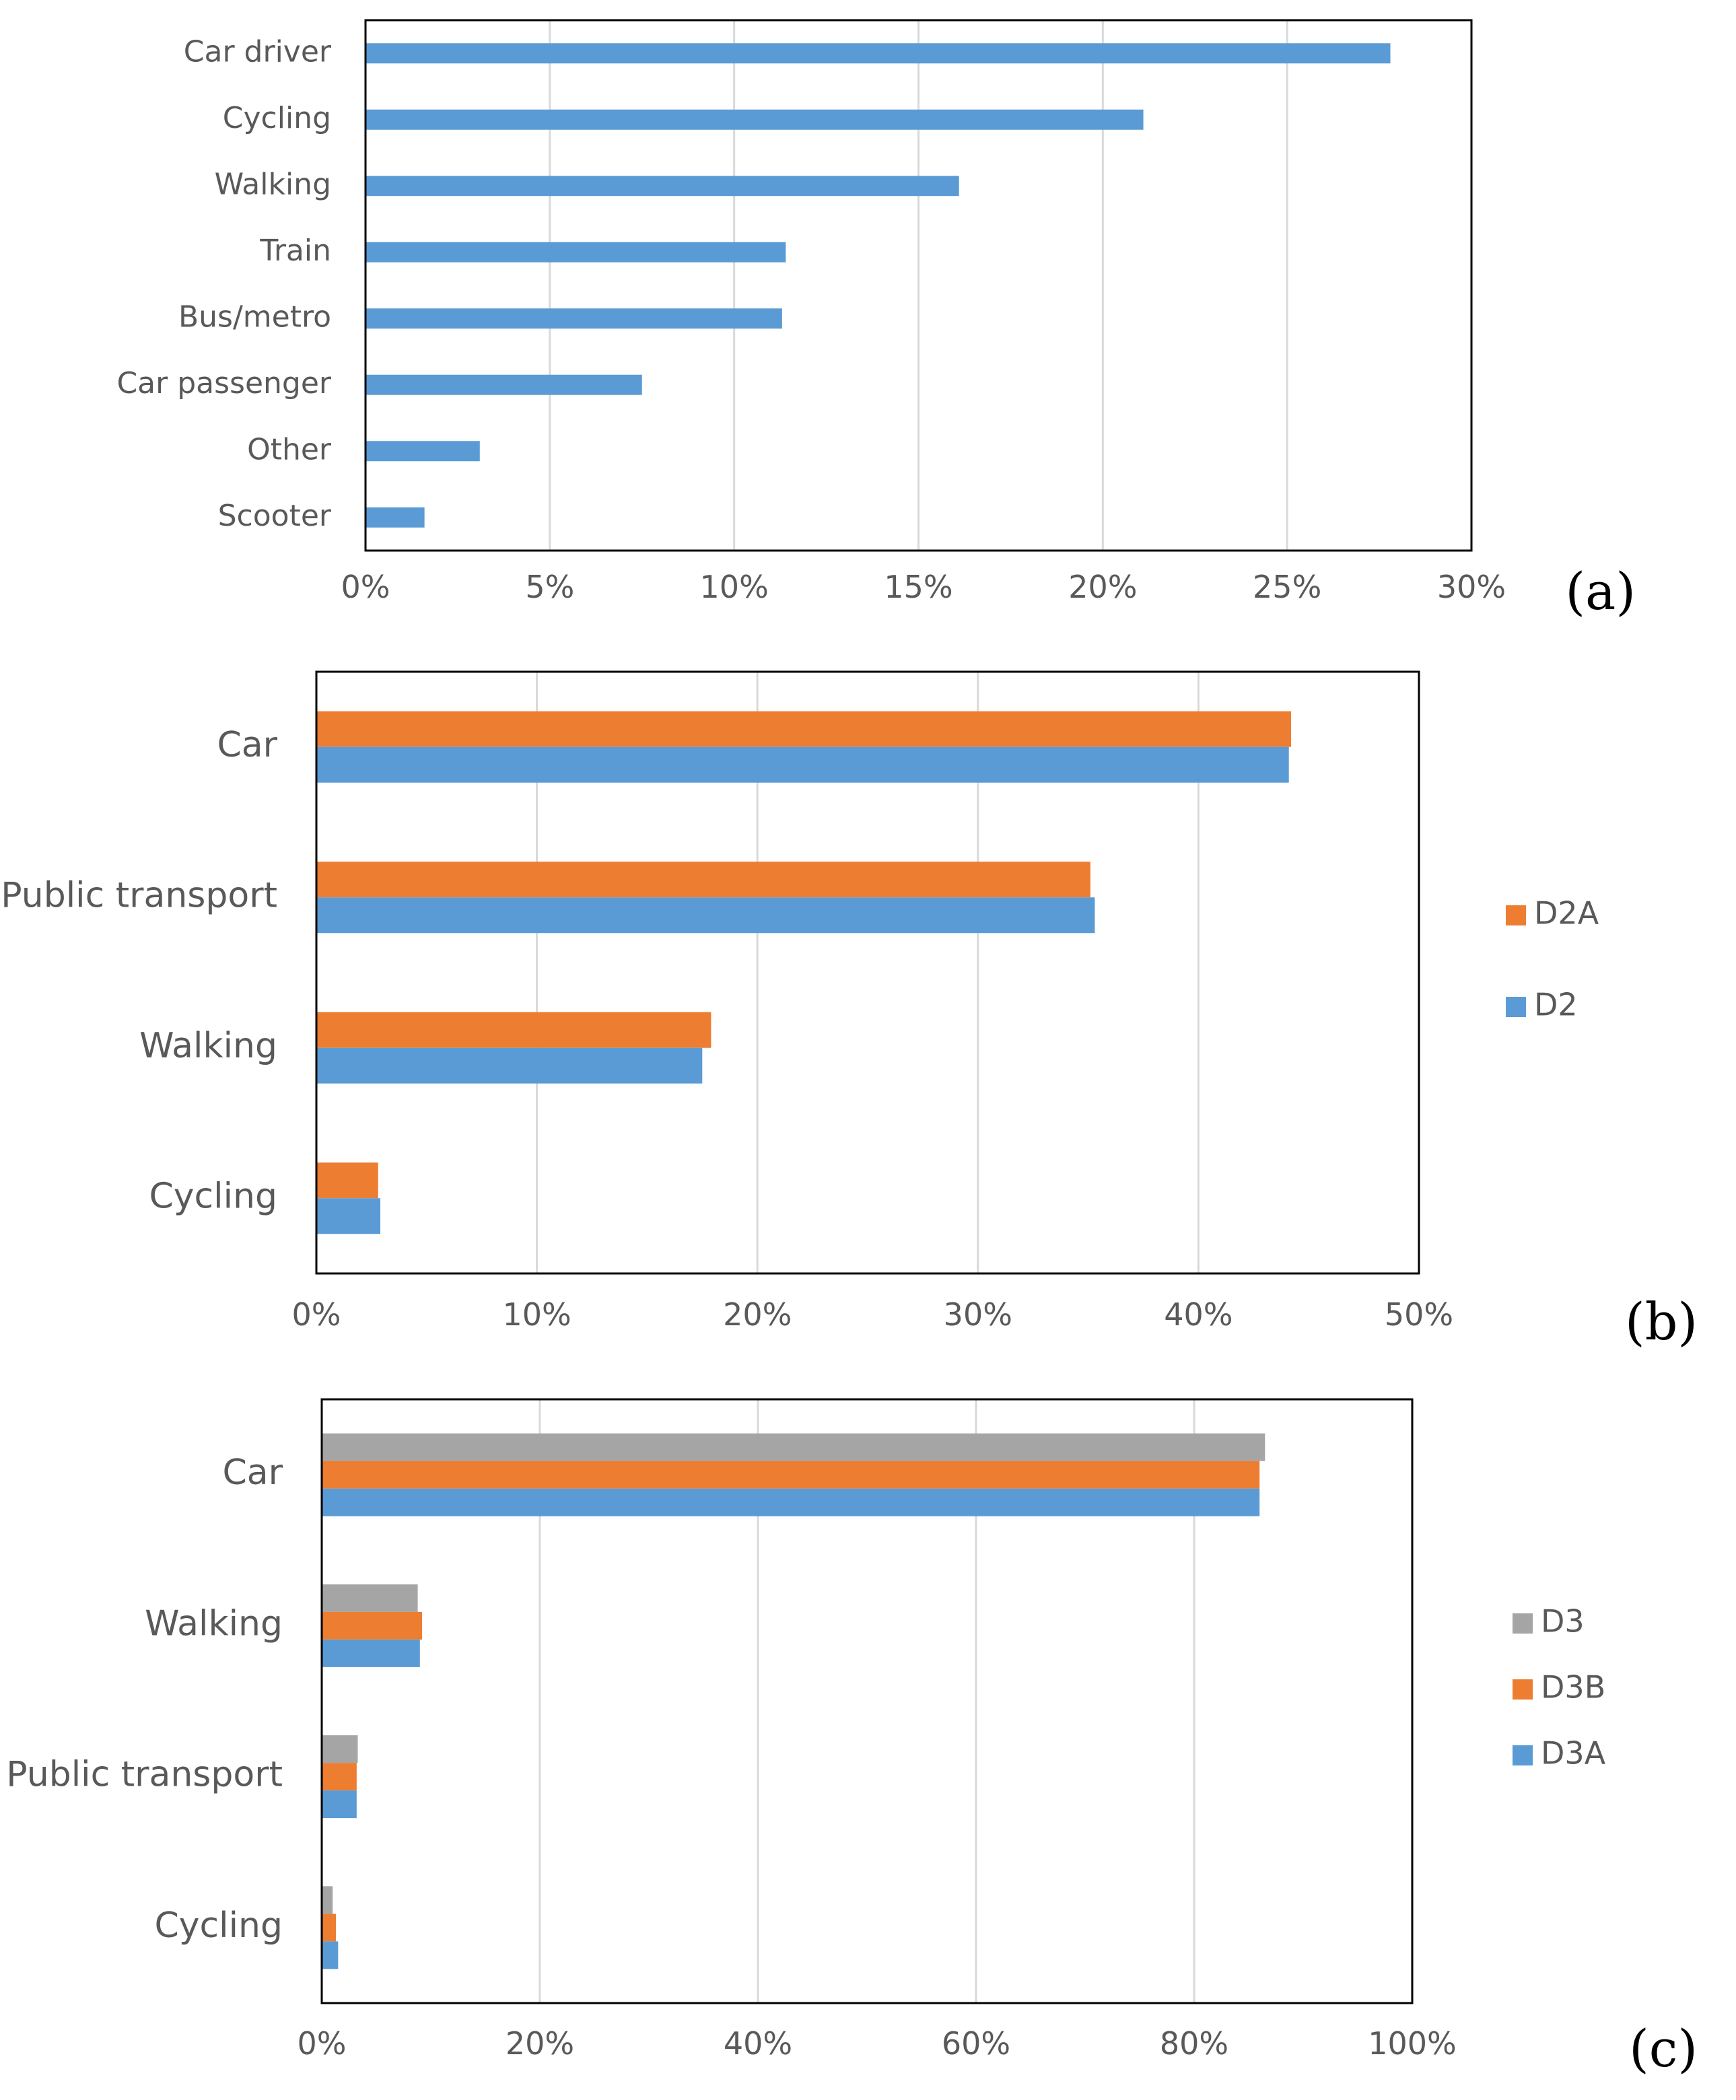 This screenshot has width=1736, height=2100. I want to click on bar-d2-car, so click(802, 764).